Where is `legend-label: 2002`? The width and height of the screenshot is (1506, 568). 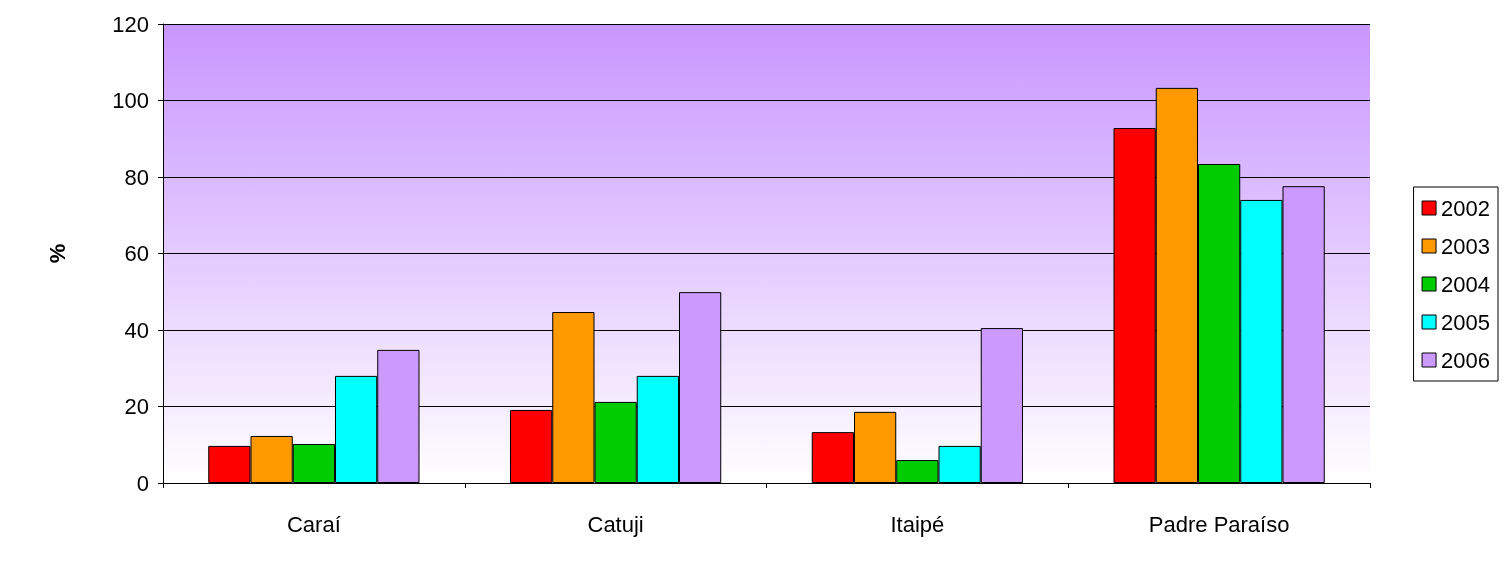
legend-label: 2002 is located at coordinates (1466, 208).